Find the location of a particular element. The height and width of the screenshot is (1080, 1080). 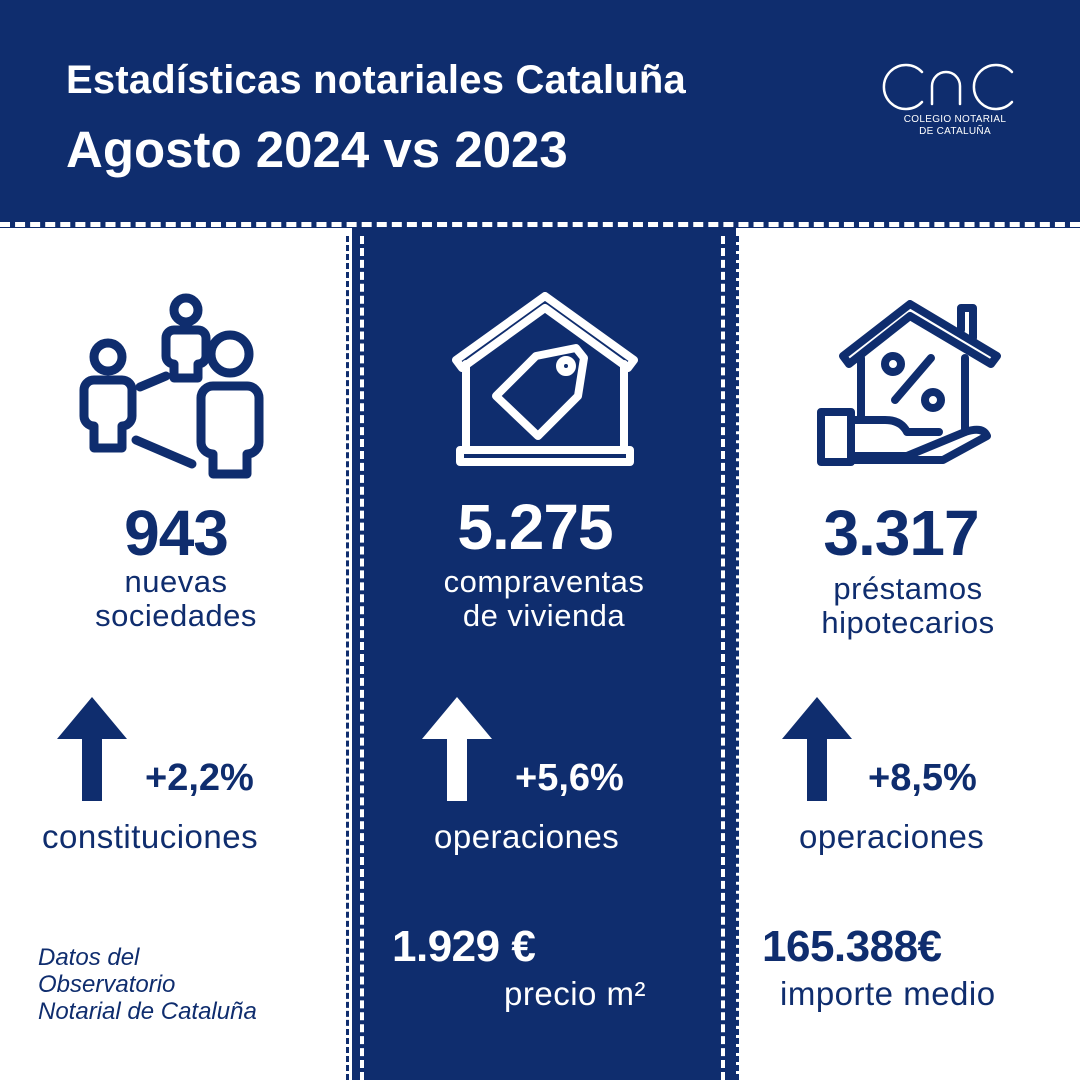

header-divider is located at coordinates (540, 224).